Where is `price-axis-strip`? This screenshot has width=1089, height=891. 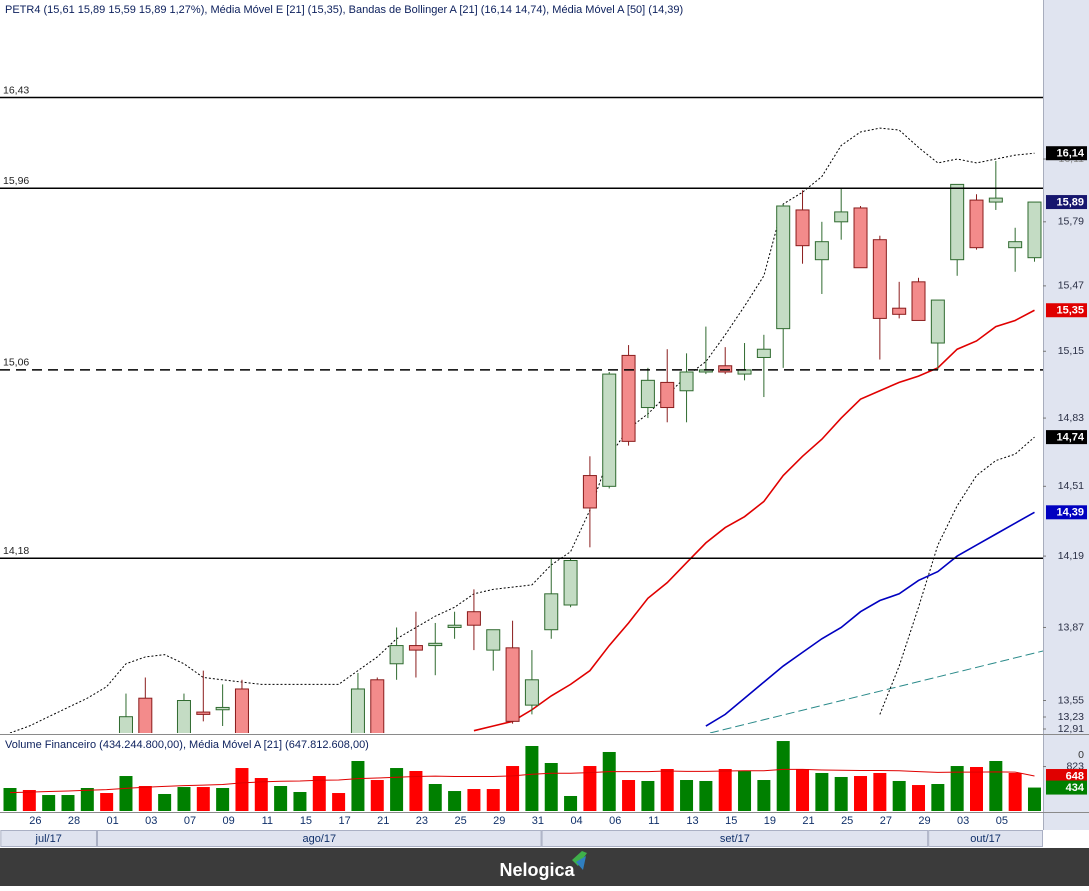 price-axis-strip is located at coordinates (1066, 415).